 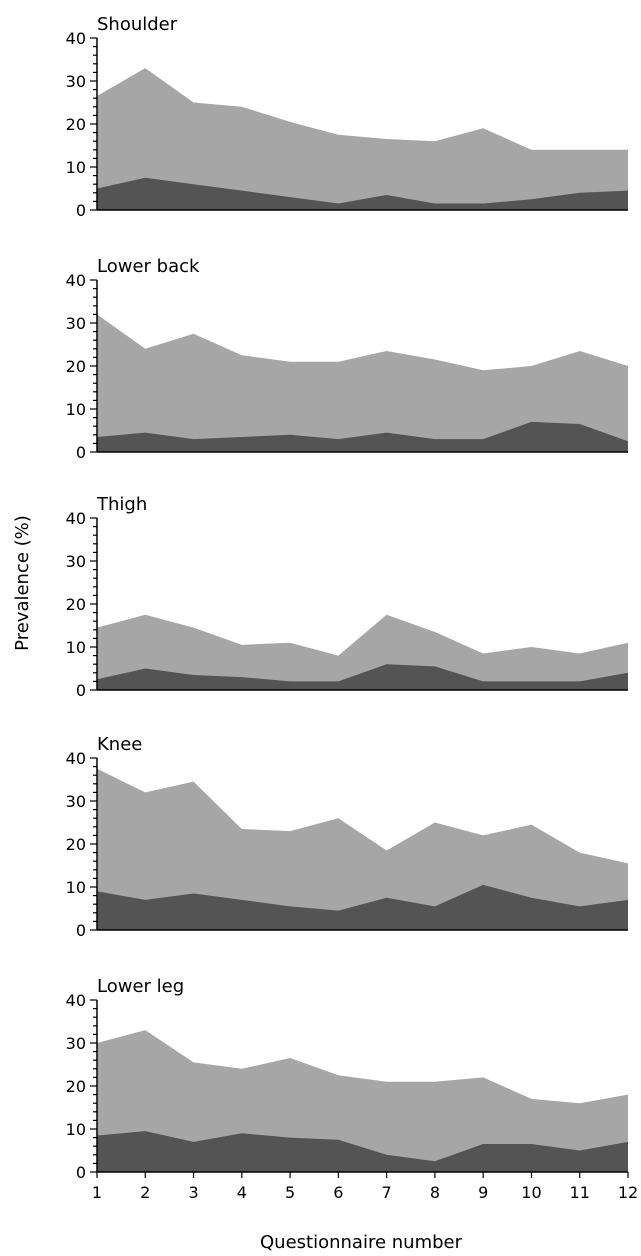 What do you see at coordinates (580, 1192) in the screenshot?
I see `x-tick-label: 11` at bounding box center [580, 1192].